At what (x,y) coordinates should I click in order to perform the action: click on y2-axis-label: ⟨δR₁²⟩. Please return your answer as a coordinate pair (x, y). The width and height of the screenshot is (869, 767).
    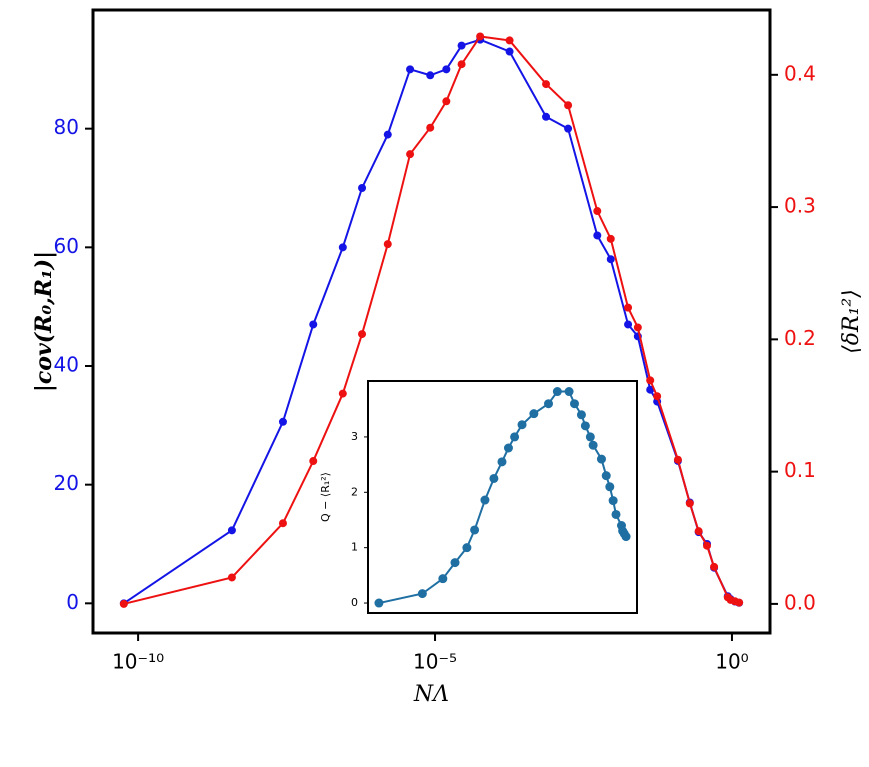
    Looking at the image, I should click on (851, 321).